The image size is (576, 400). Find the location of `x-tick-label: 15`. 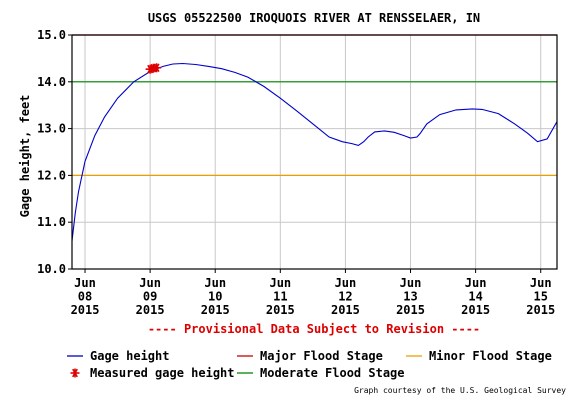

x-tick-label: 15 is located at coordinates (540, 297).